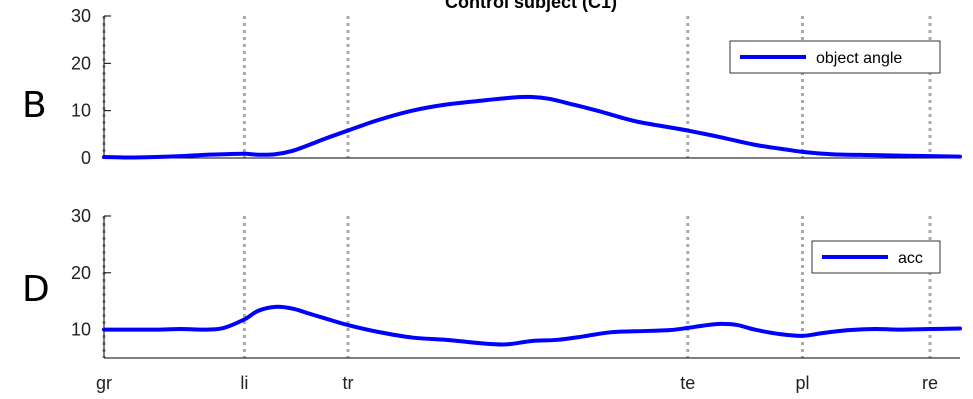  Describe the element at coordinates (802, 383) in the screenshot. I see `x-tick-label: pl` at that location.